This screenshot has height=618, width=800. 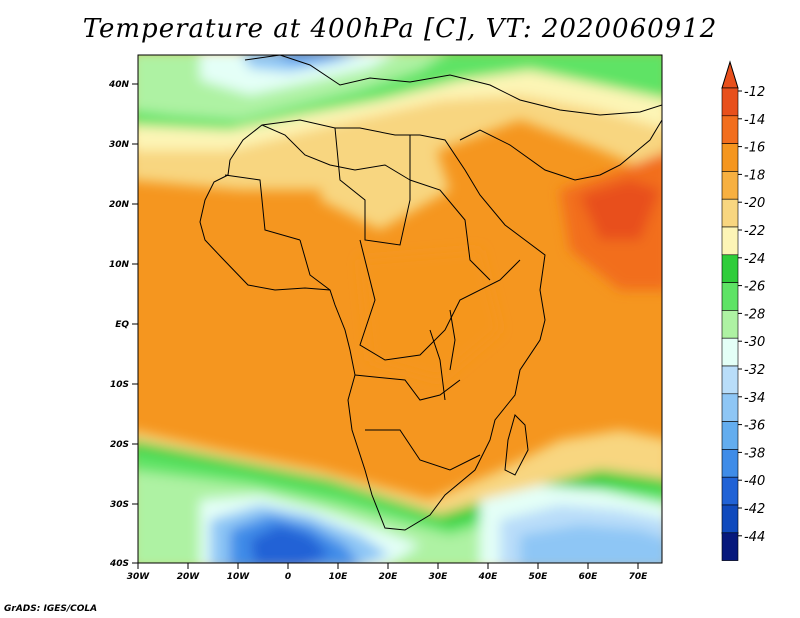 What do you see at coordinates (189, 577) in the screenshot?
I see `lon-label: 20W` at bounding box center [189, 577].